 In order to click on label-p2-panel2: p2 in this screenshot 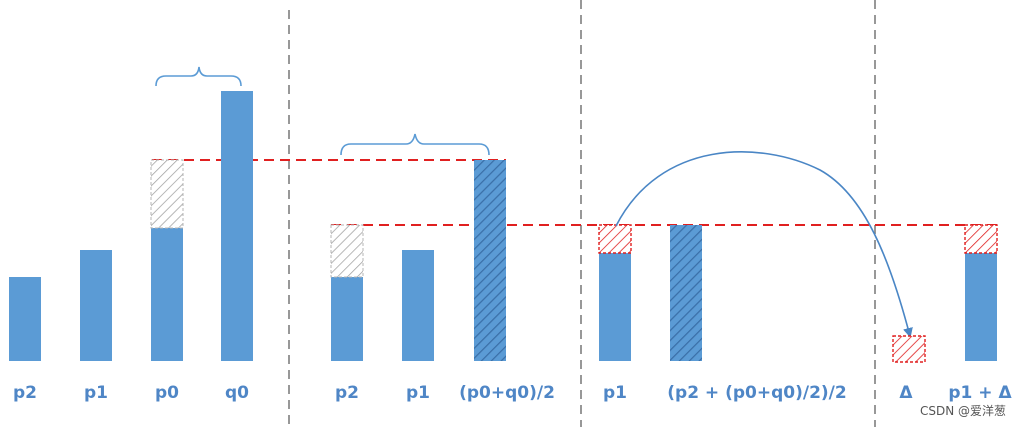, I will do `click(347, 393)`.